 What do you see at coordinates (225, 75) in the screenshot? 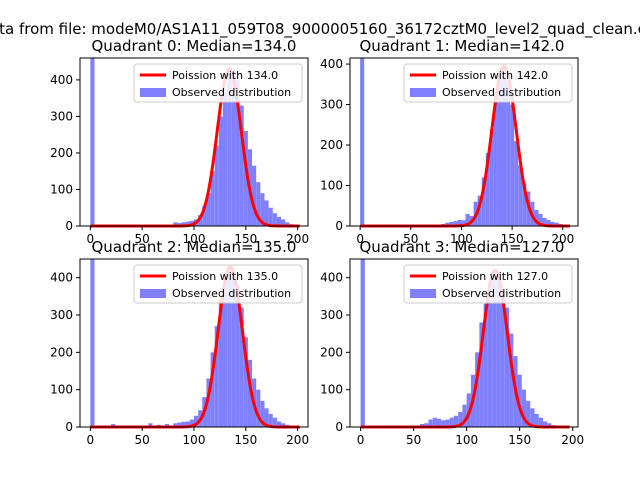
I see `legend-poisson-label: Poission with 134.0` at bounding box center [225, 75].